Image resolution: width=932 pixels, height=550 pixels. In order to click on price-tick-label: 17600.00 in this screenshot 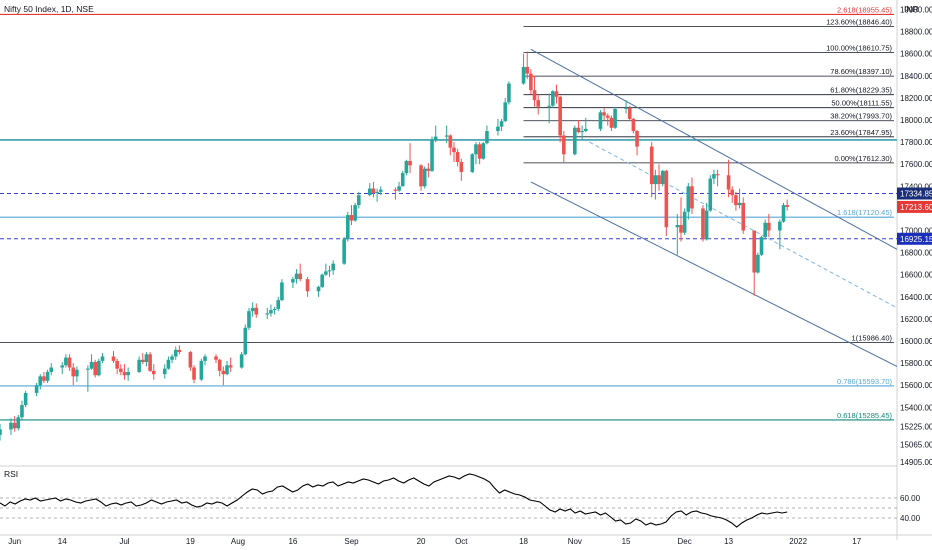, I will do `click(916, 164)`.